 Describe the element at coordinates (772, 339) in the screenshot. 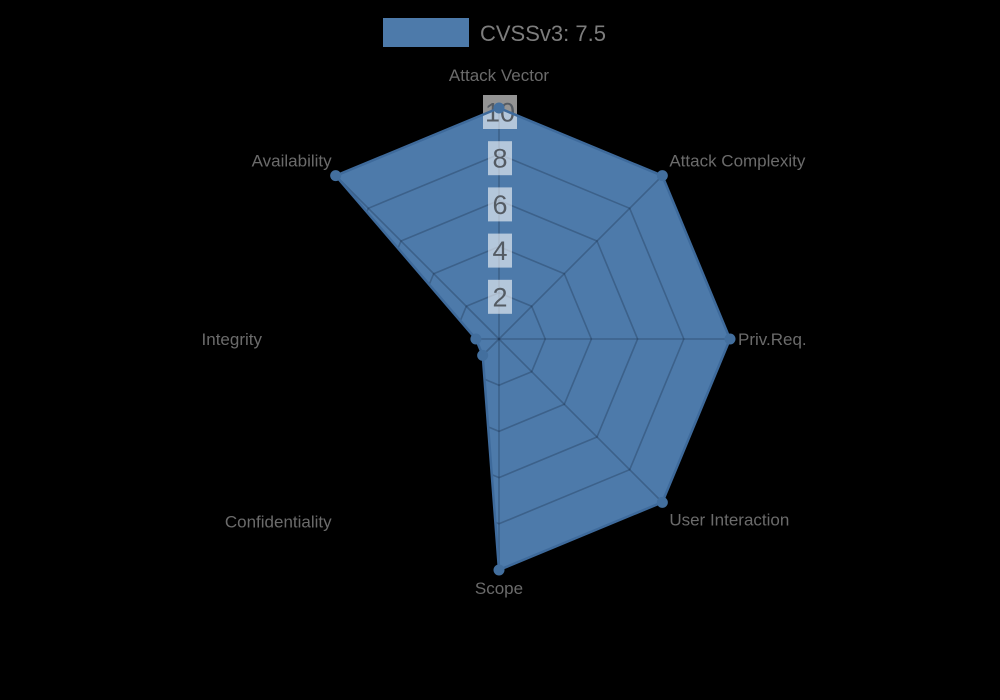

I see `axis-label-priv-req: Priv.Req.` at that location.